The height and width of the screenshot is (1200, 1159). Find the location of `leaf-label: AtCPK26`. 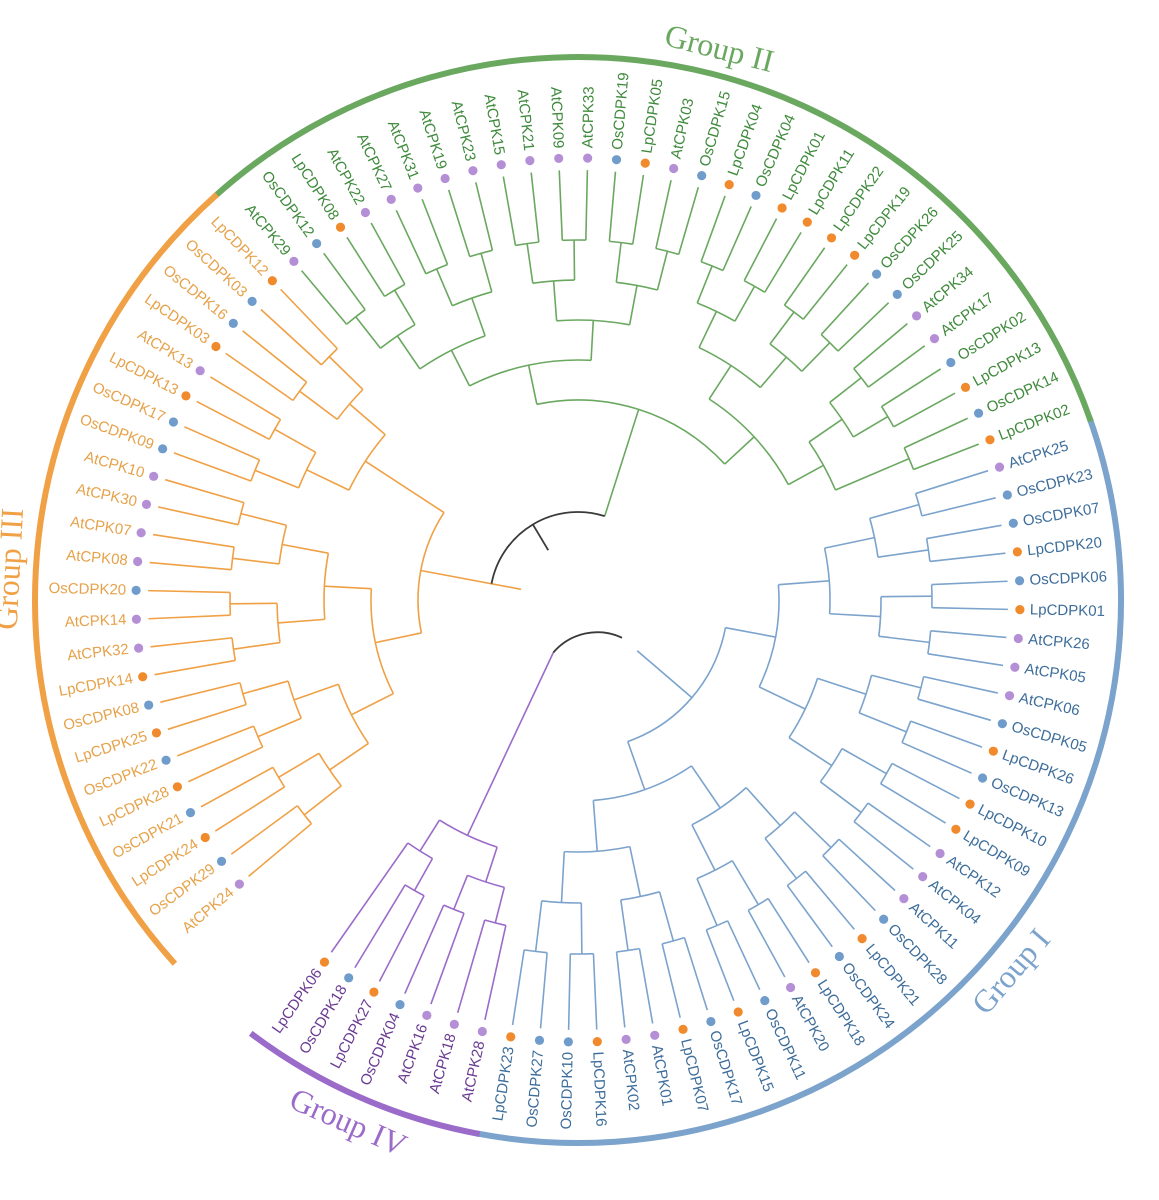

leaf-label: AtCPK26 is located at coordinates (1059, 642).